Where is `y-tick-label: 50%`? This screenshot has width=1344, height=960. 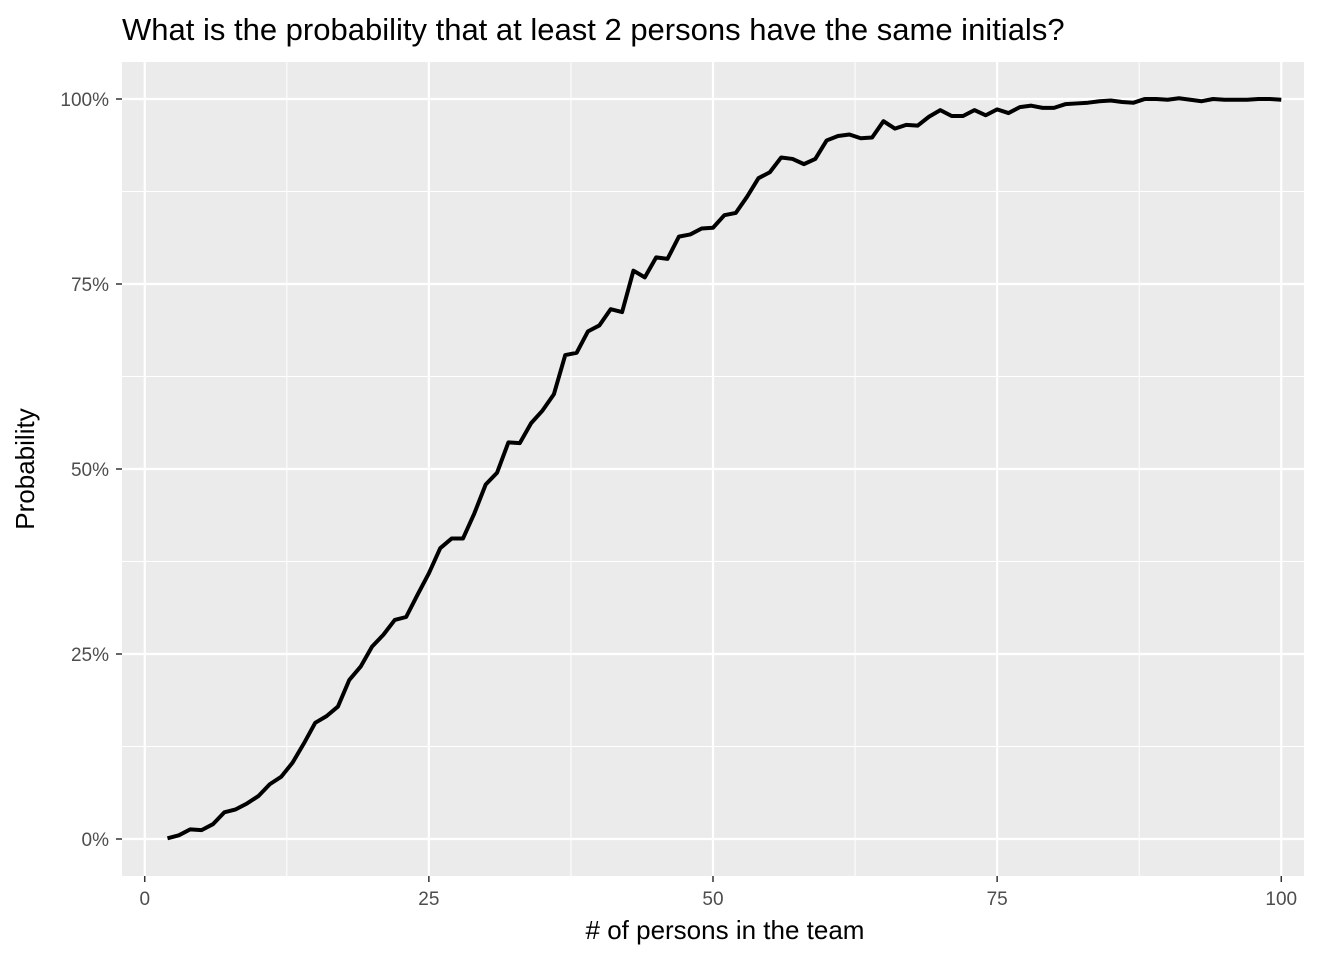 y-tick-label: 50% is located at coordinates (90, 470).